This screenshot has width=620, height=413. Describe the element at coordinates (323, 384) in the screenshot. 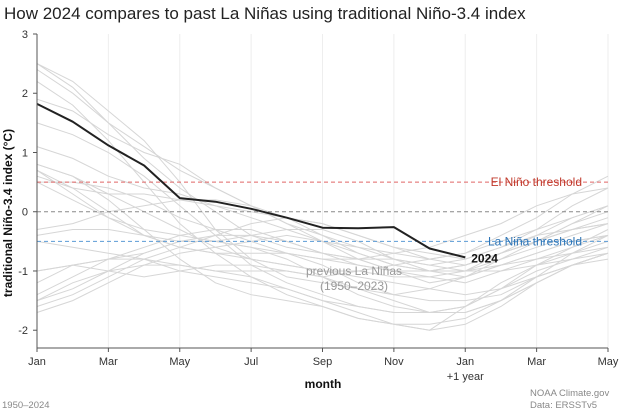

I see `x-axis-title: month` at that location.